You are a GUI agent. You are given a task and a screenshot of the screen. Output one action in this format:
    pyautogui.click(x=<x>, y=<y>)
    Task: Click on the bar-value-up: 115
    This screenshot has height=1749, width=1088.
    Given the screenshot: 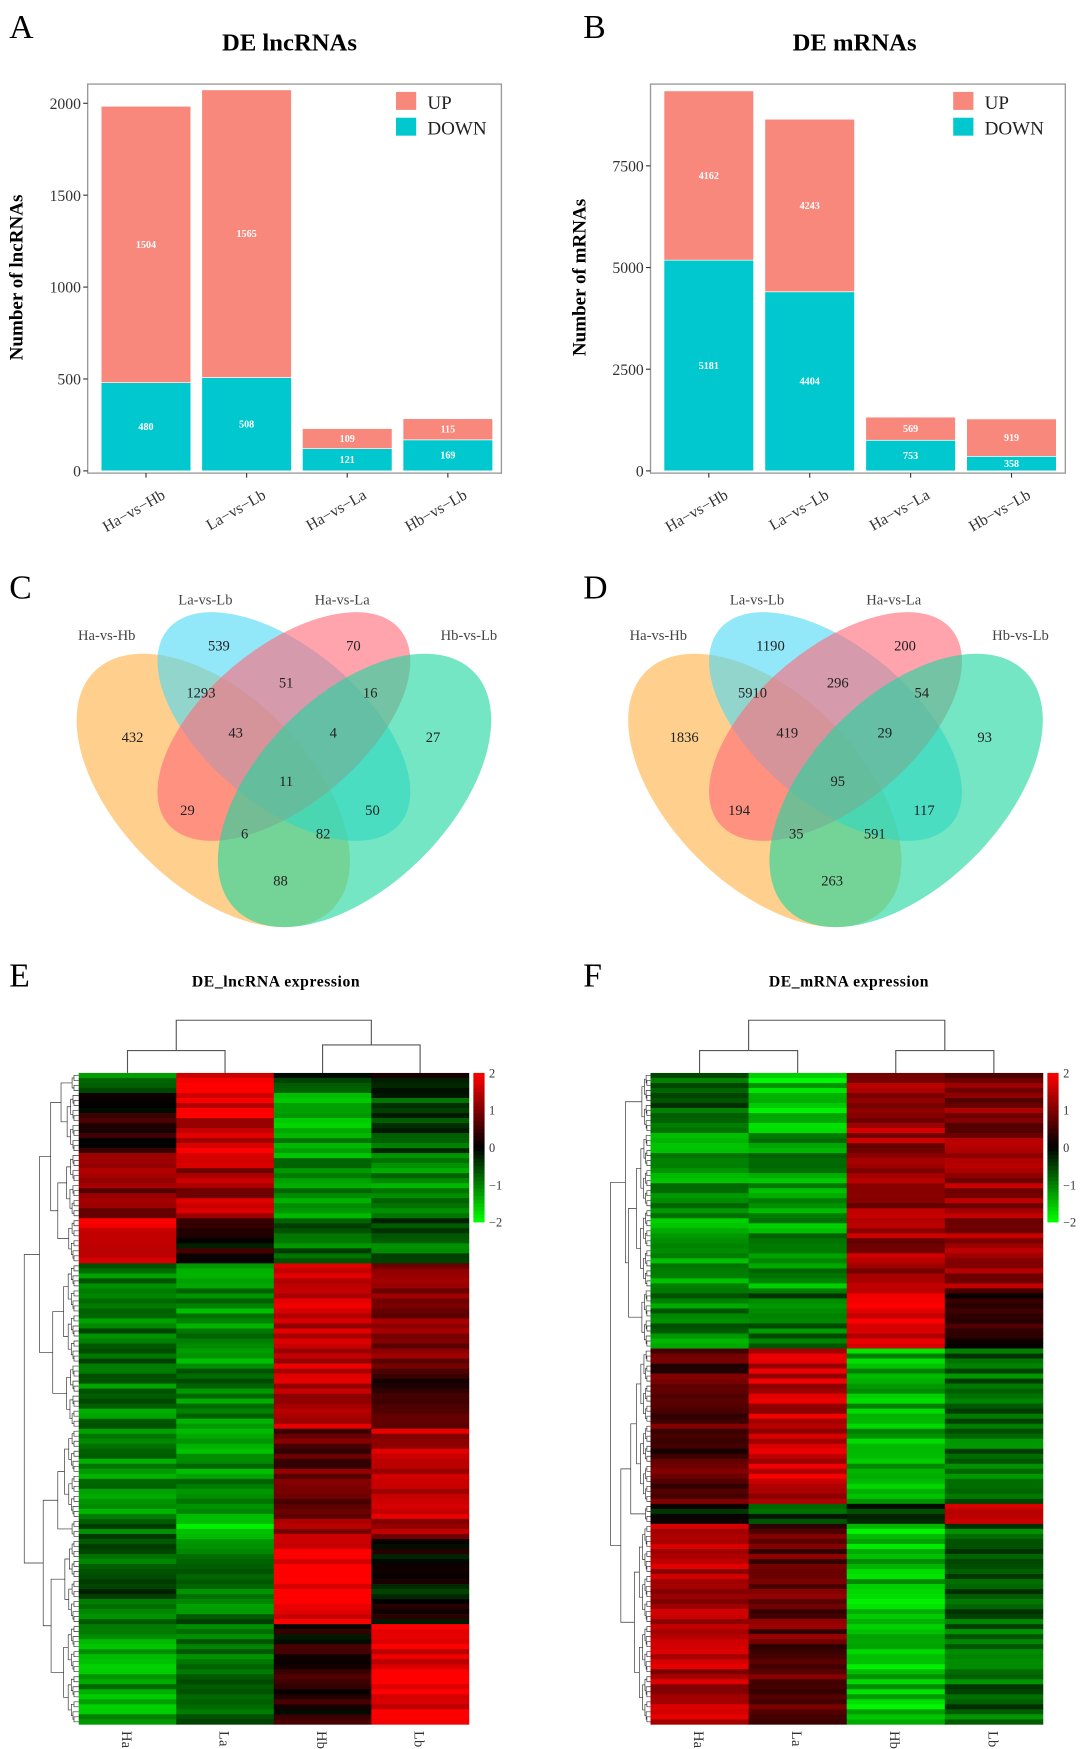 What is the action you would take?
    pyautogui.click(x=448, y=430)
    